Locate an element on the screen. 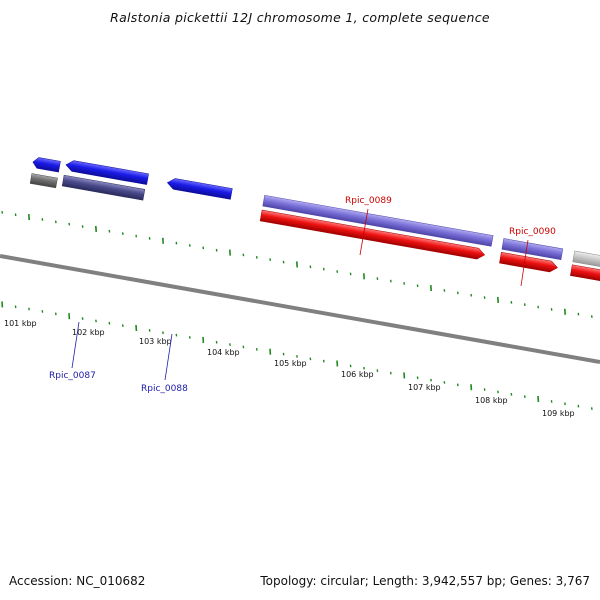 The image size is (600, 600). kbp-label-108: 108 kbp is located at coordinates (491, 400).